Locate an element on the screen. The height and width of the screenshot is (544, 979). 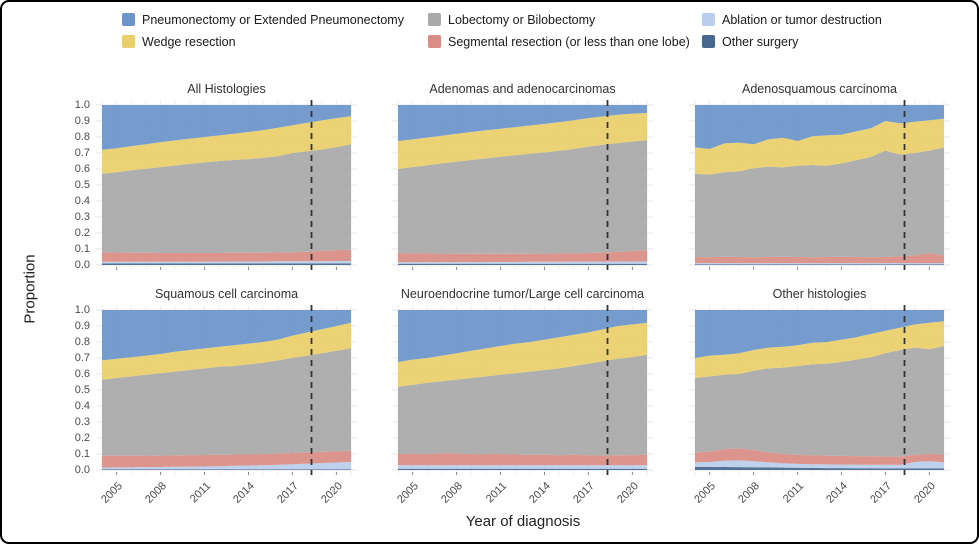
legend-item-ablation: Ablation or tumor destruction is located at coordinates (792, 20).